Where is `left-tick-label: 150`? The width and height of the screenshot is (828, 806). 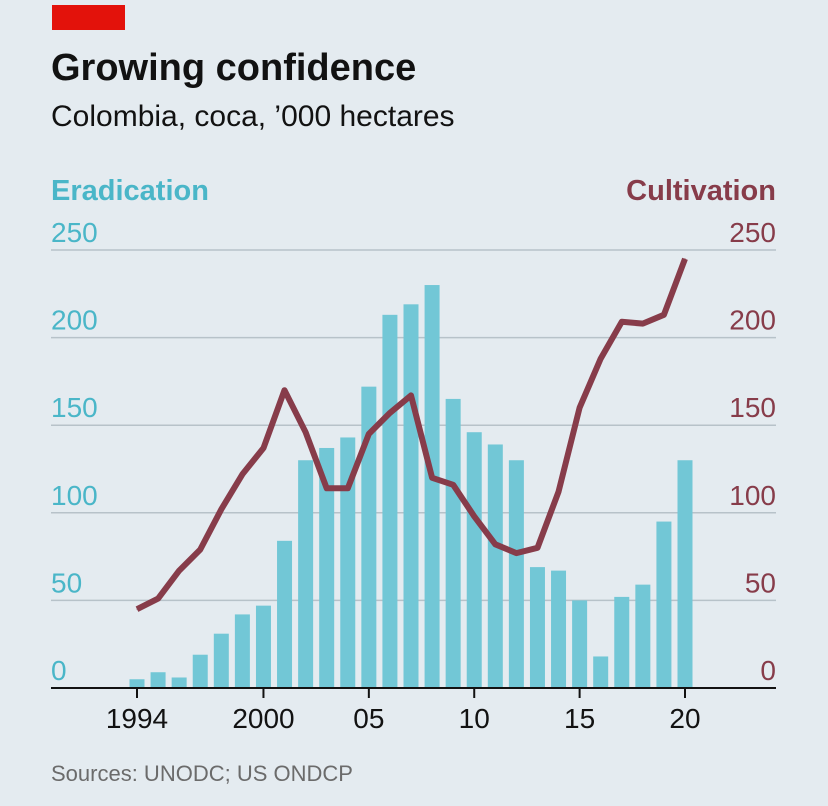
left-tick-label: 150 is located at coordinates (74, 407).